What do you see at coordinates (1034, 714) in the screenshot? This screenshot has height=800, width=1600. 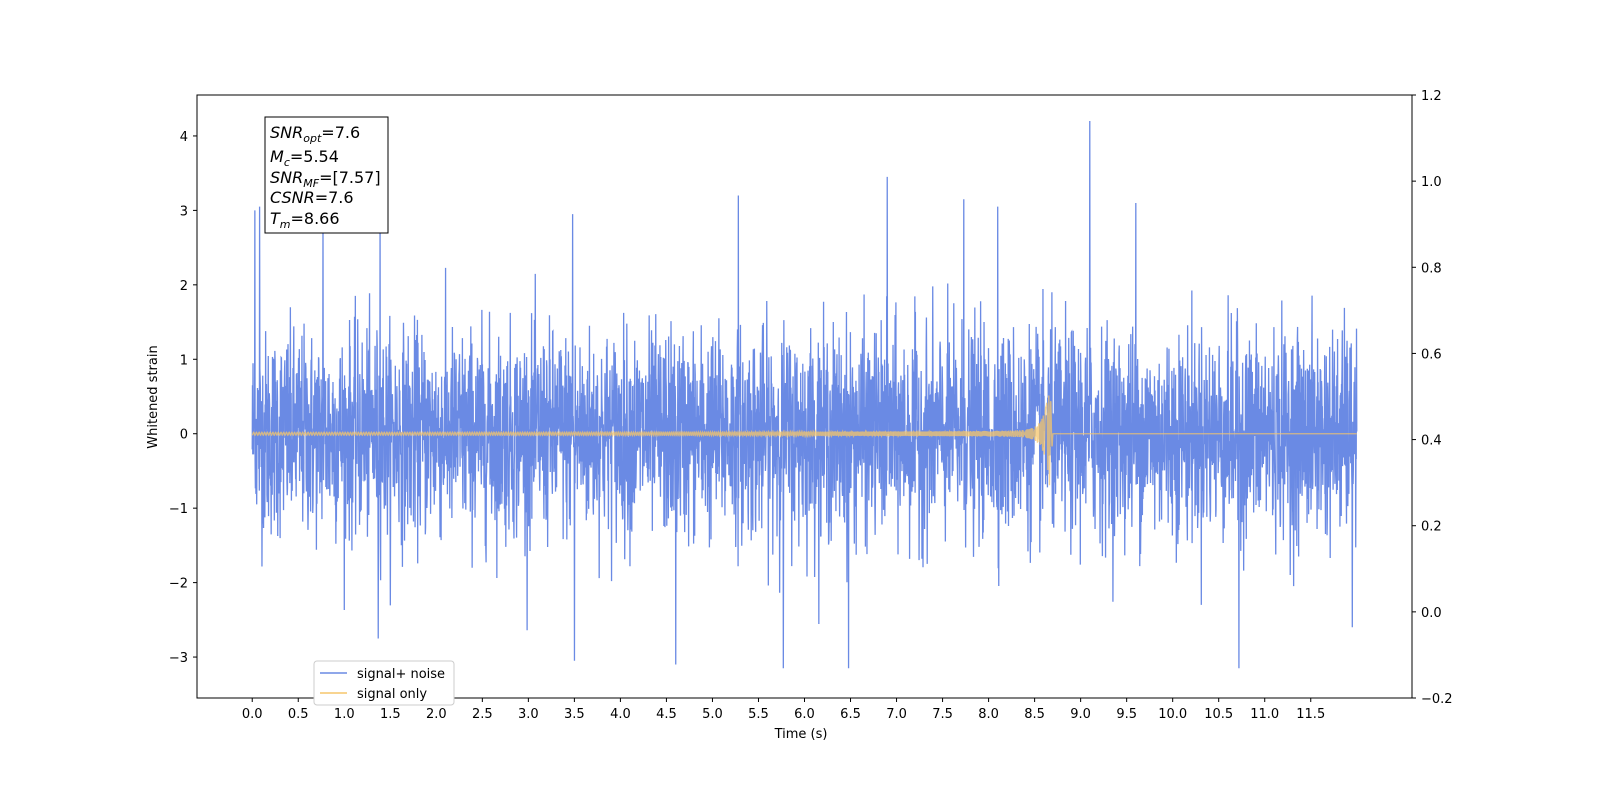 I see `x-tick-label: 8.5` at bounding box center [1034, 714].